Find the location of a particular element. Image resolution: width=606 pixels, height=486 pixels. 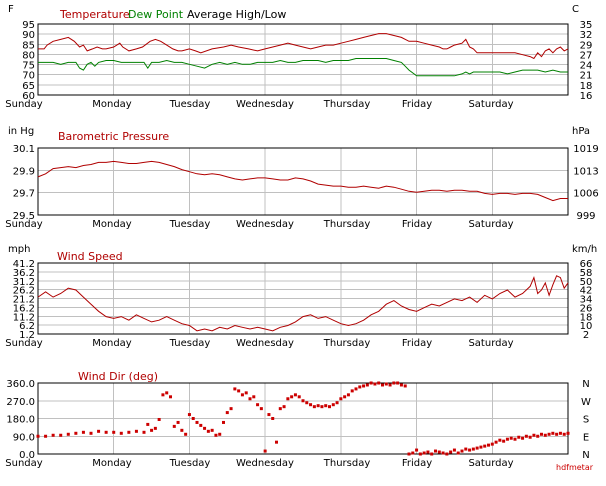

y-tick-label-left: 60 is located at coordinates (28, 96).